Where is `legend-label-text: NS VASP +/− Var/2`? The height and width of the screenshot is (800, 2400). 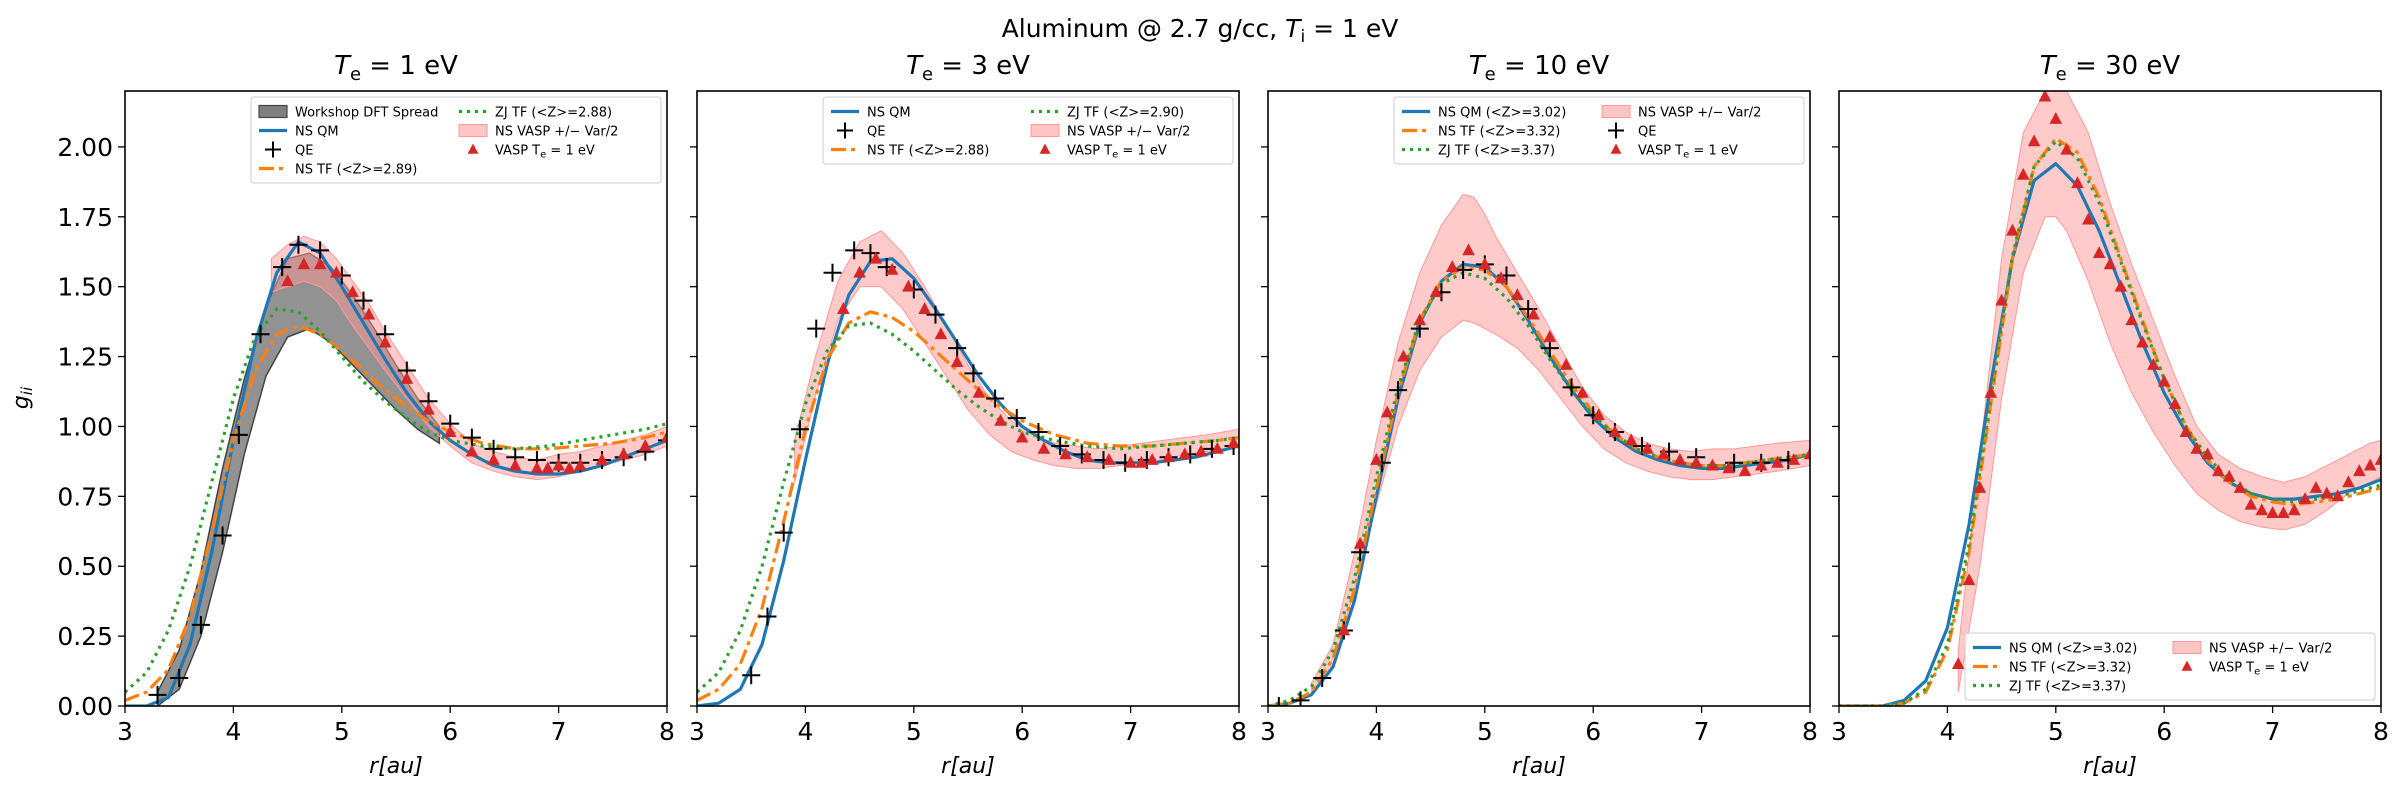 legend-label-text: NS VASP +/− Var/2 is located at coordinates (556, 132).